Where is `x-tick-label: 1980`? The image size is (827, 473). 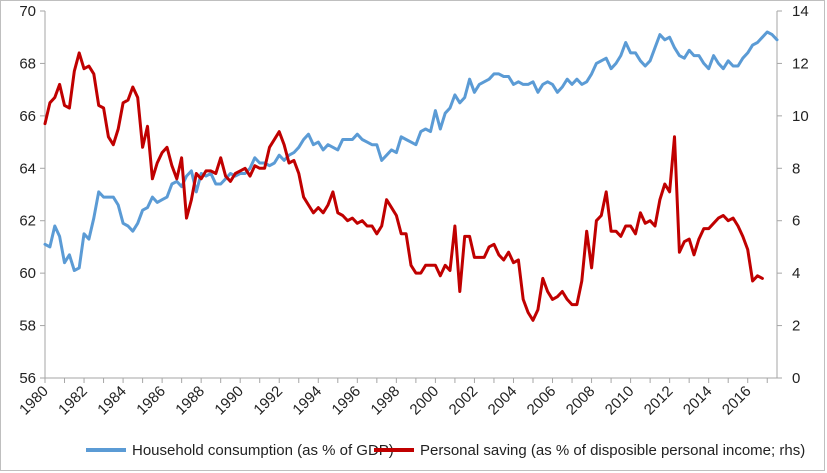
x-tick-label: 1980 is located at coordinates (34, 401).